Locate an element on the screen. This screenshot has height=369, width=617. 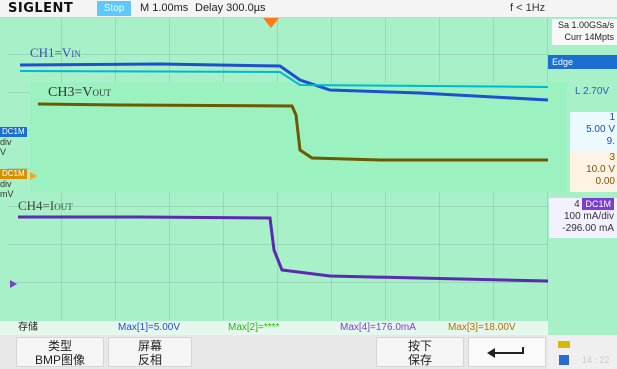
ch4-coupling: DC1M is located at coordinates (598, 204).